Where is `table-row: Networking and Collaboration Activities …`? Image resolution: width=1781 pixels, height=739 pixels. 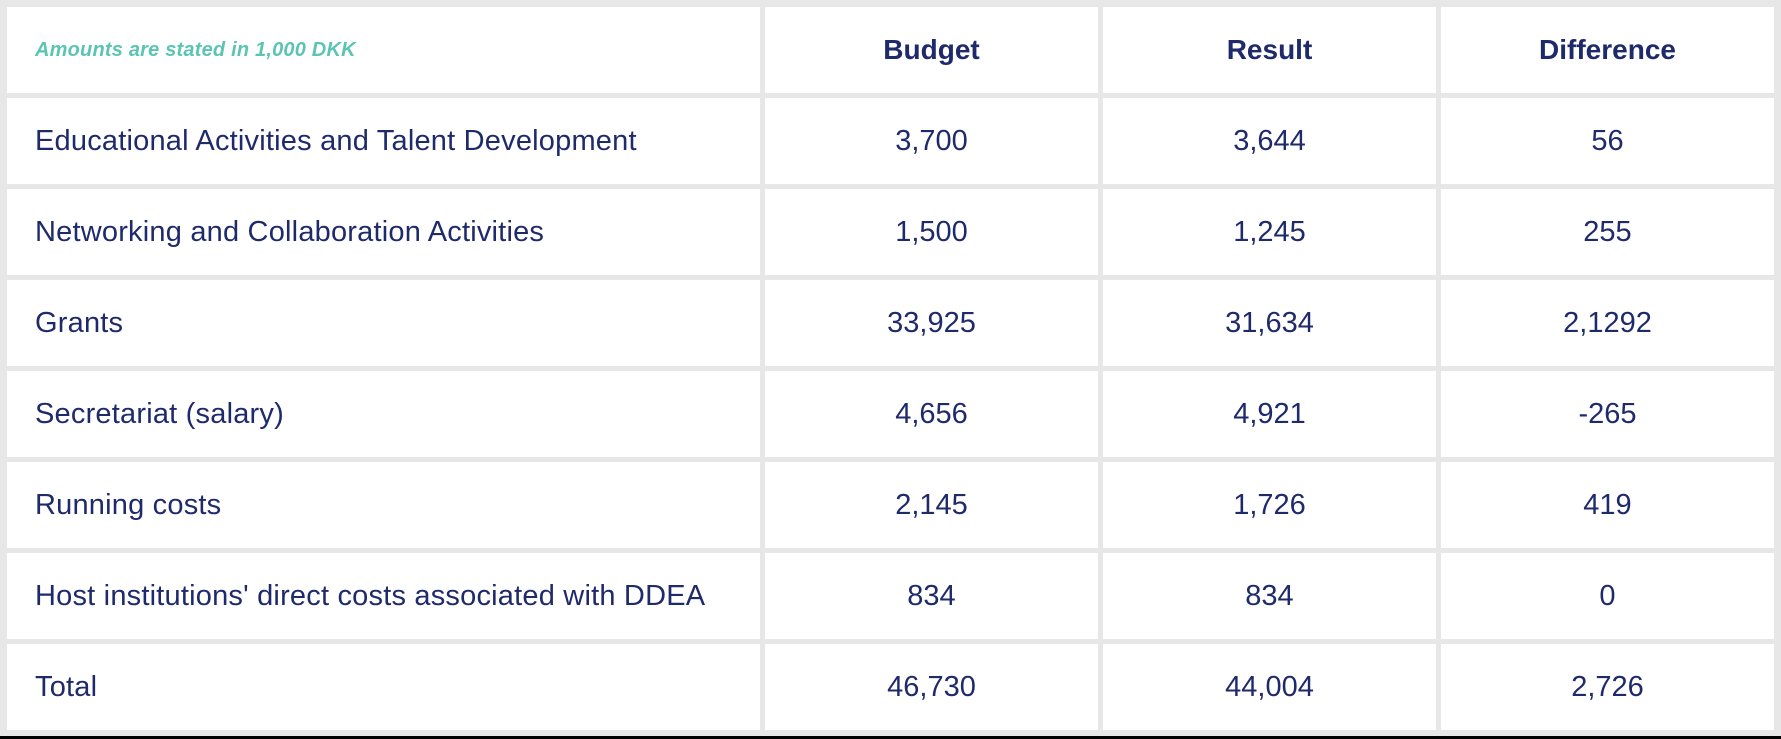
table-row: Networking and Collaboration Activities … is located at coordinates (890, 232).